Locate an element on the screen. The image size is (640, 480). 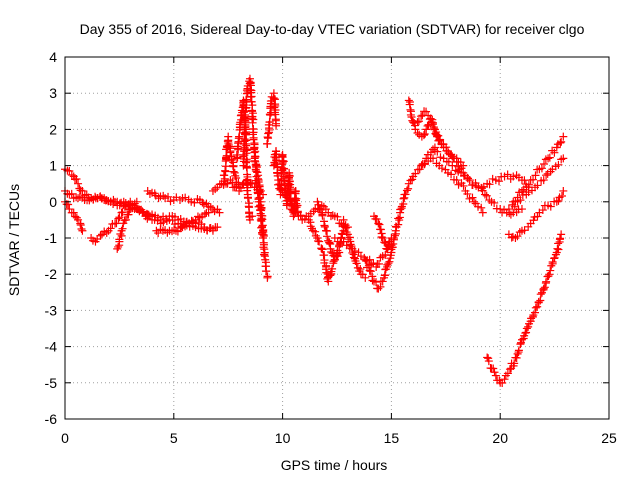
x-tick-label: 5 is located at coordinates (174, 438).